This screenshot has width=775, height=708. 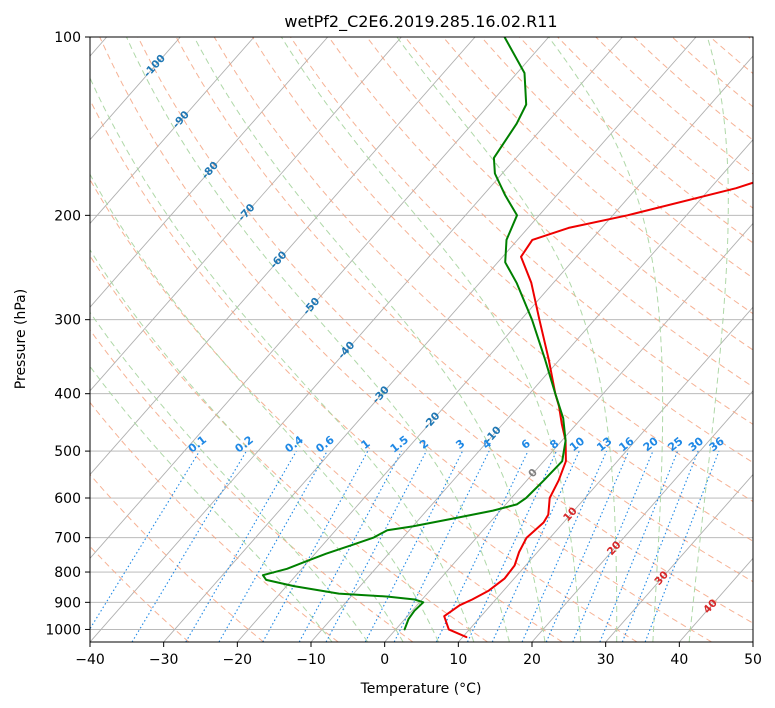 I want to click on x-tick-label: 50, so click(x=753, y=660).